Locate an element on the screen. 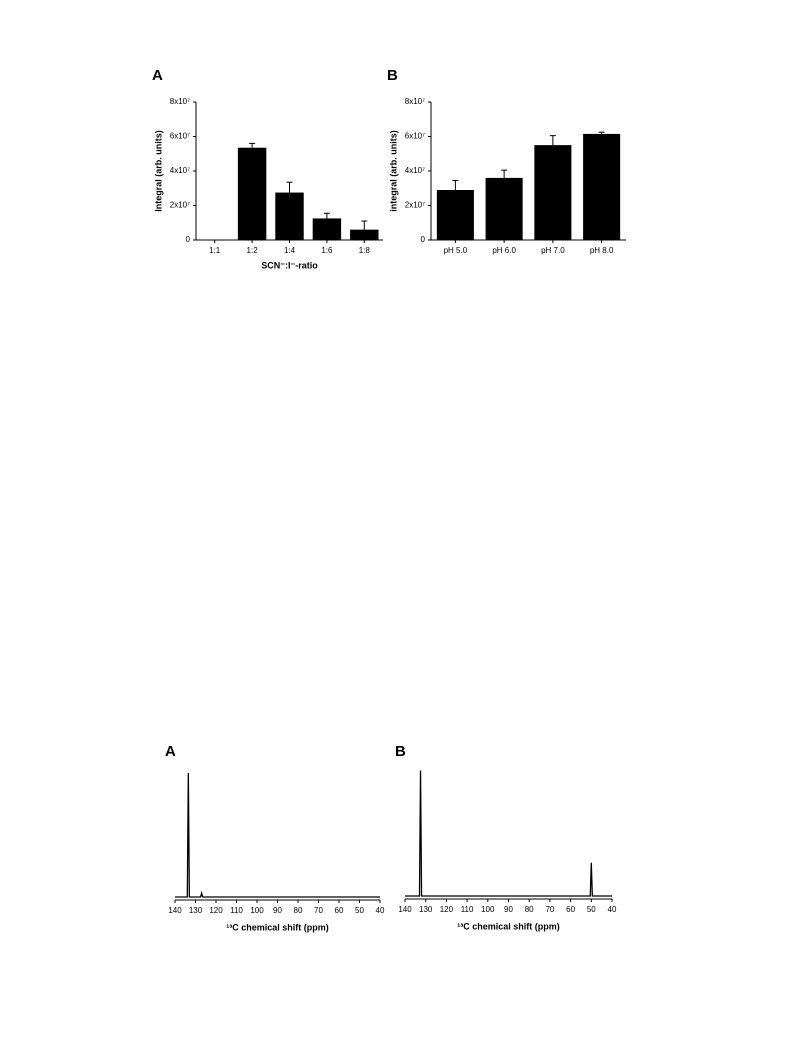  x-axis-label: SCN⁻:I⁻-ratio is located at coordinates (289, 265).